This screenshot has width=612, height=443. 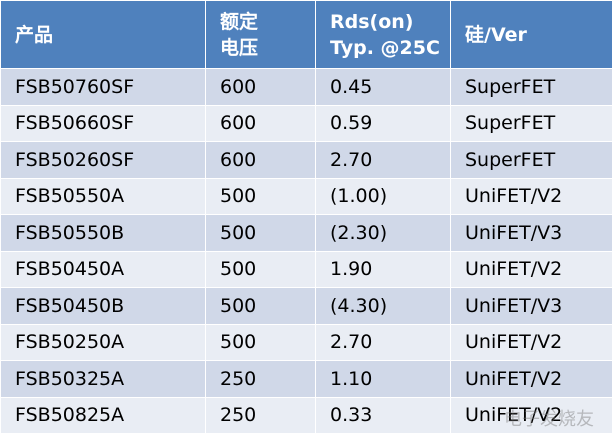 I want to click on header-cell: 产品, so click(x=103, y=34).